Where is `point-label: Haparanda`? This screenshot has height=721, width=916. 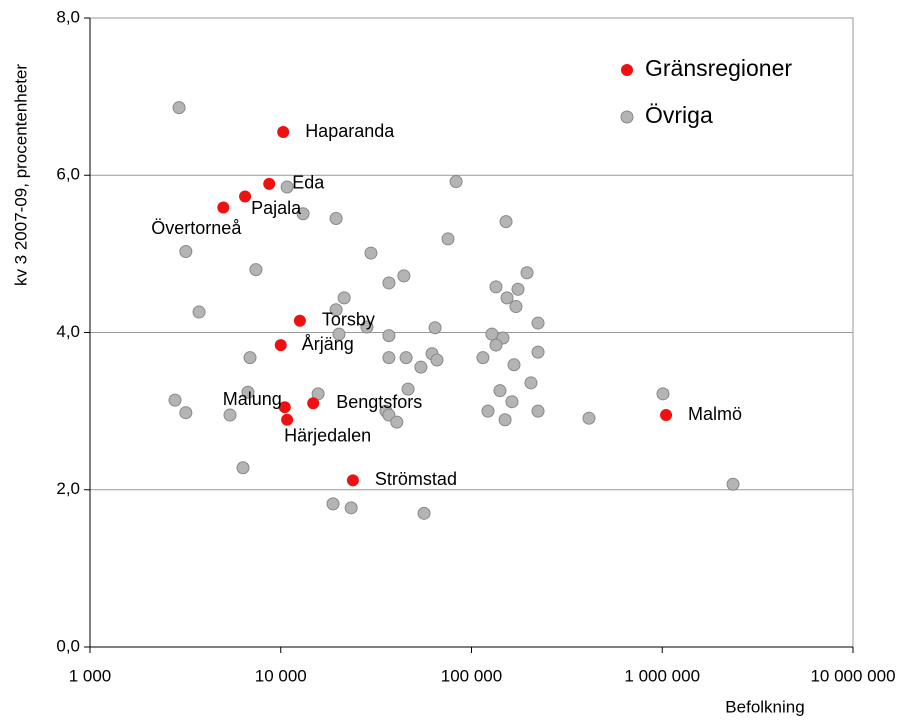 point-label: Haparanda is located at coordinates (350, 131).